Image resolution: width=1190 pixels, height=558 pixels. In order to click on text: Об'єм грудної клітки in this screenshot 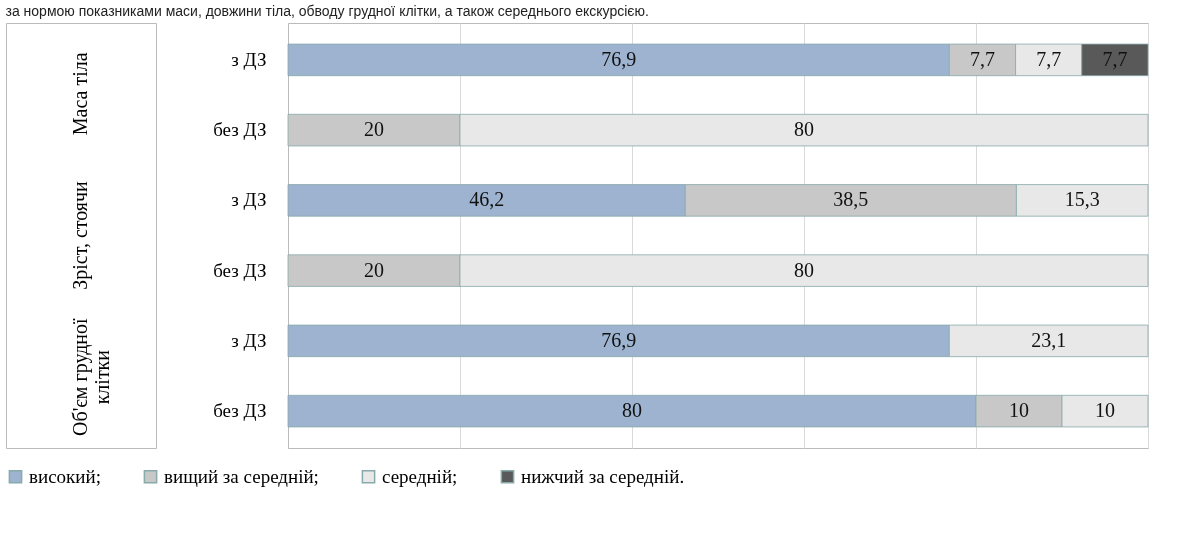, I will do `click(91, 376)`.